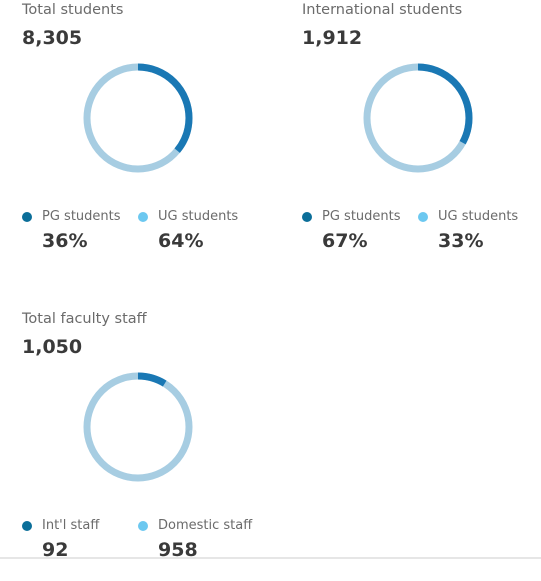  Describe the element at coordinates (382, 10) in the screenshot. I see `chart-title: International students` at that location.